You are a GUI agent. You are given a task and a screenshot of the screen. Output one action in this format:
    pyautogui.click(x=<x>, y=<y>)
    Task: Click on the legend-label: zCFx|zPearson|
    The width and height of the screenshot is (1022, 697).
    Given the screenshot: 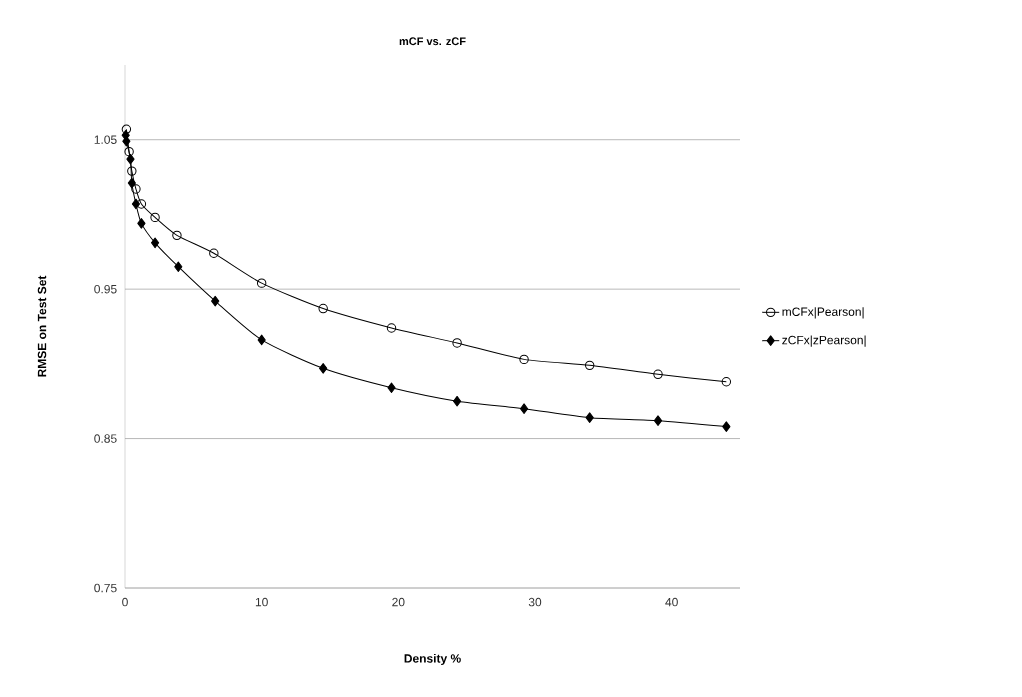 What is the action you would take?
    pyautogui.click(x=824, y=341)
    